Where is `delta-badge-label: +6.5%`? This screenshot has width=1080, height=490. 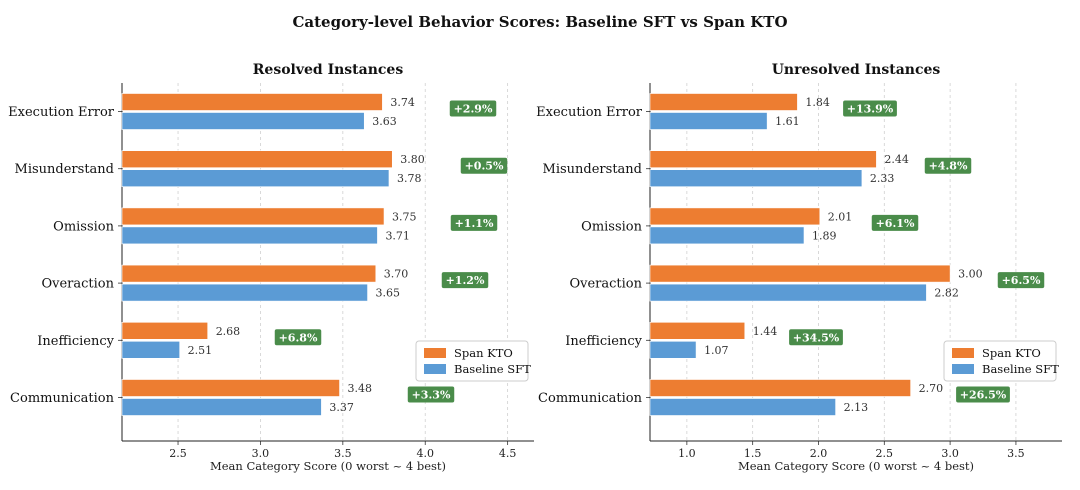 delta-badge-label: +6.5% is located at coordinates (1021, 280).